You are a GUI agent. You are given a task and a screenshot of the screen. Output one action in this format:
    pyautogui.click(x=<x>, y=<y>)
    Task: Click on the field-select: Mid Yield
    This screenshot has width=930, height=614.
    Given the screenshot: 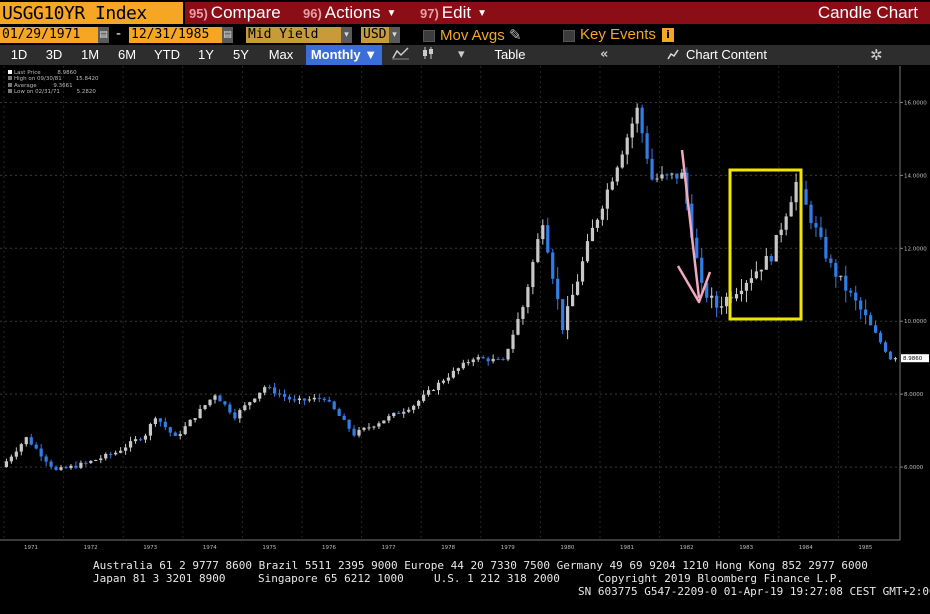 What is the action you would take?
    pyautogui.click(x=293, y=35)
    